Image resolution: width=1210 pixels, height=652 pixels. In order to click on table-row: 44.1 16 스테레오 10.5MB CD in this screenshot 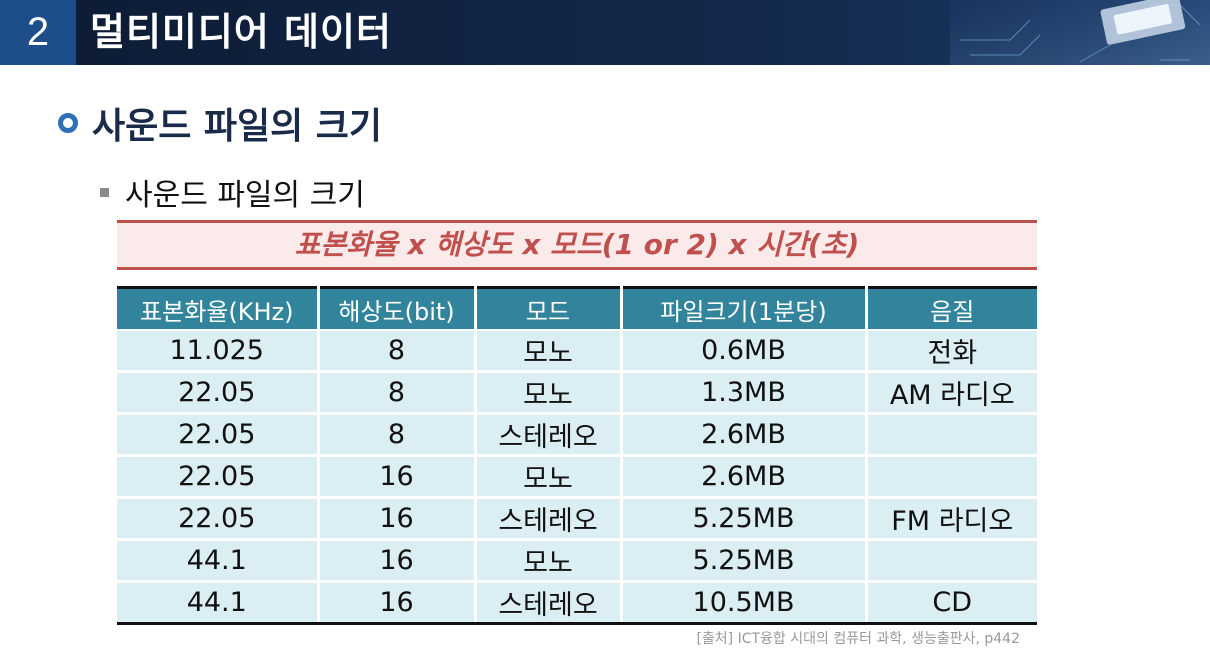, I will do `click(577, 603)`.